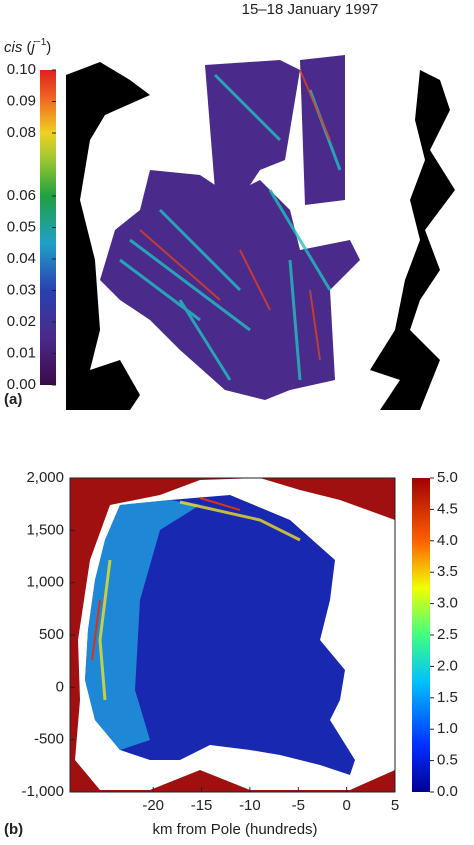 This screenshot has width=474, height=845. I want to click on colorbar-tick-label: 0.03, so click(21, 289).